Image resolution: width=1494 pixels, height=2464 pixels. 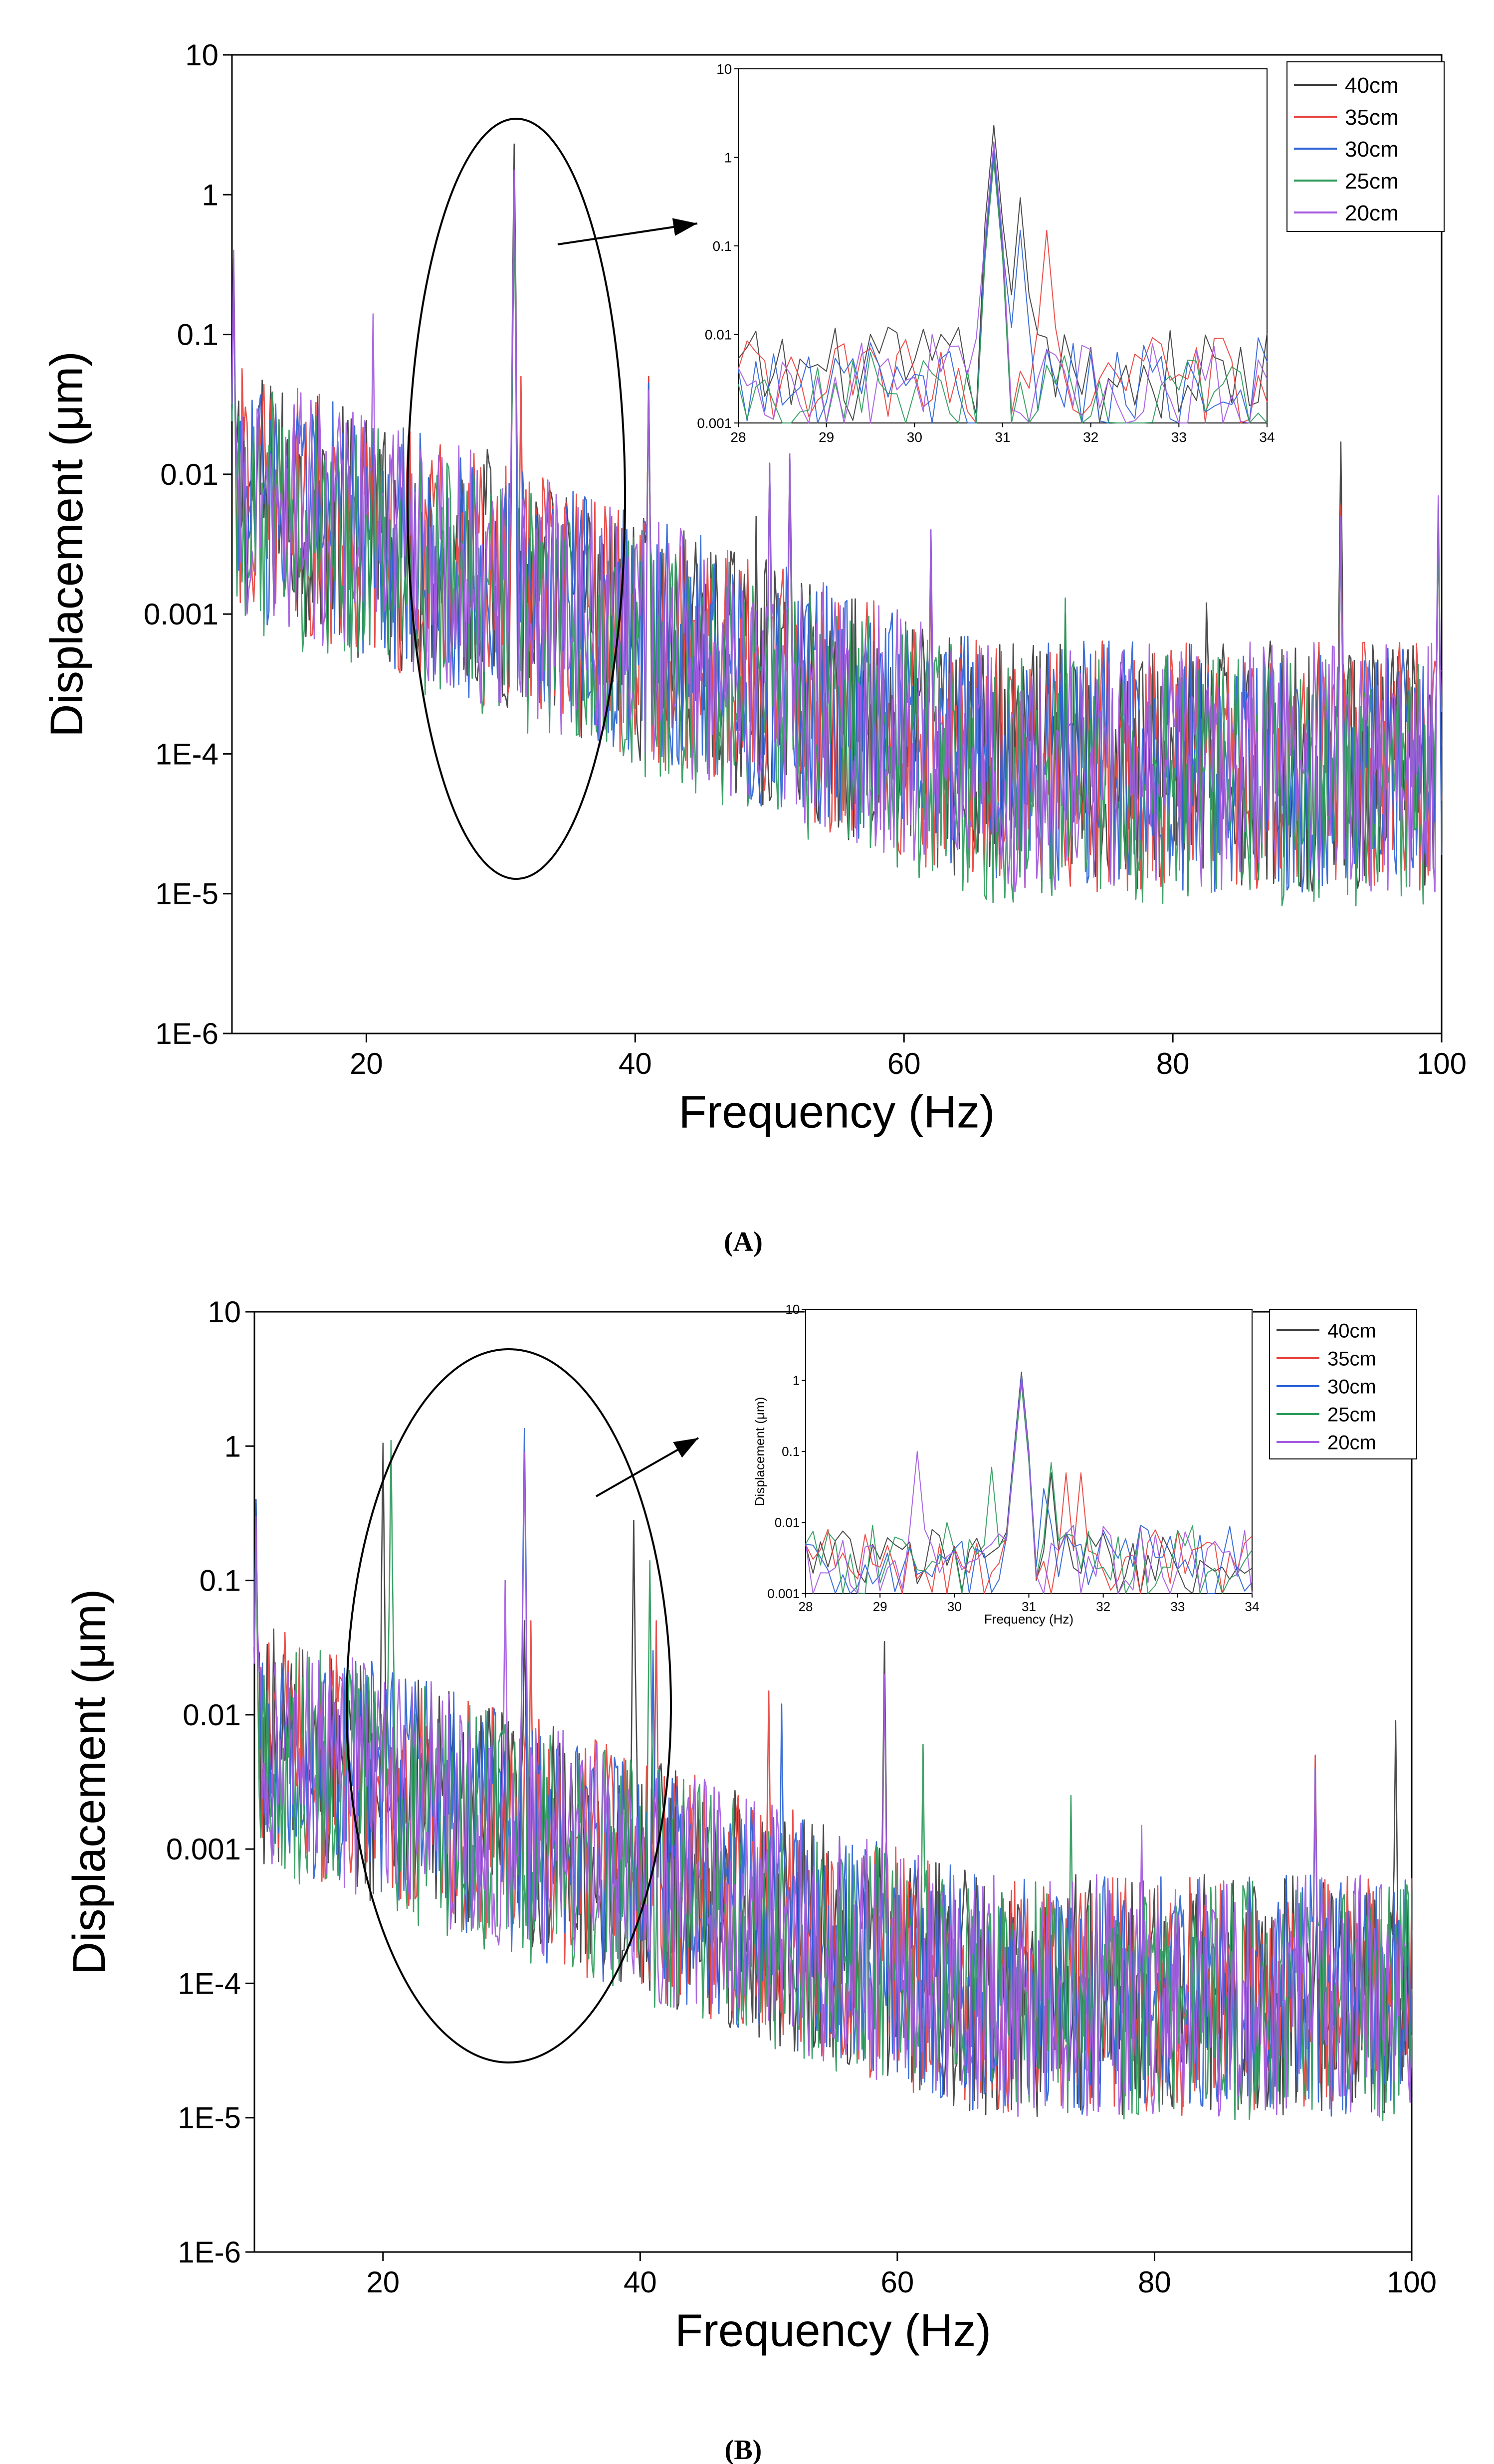 What do you see at coordinates (1003, 274) in the screenshot?
I see `series-line-40cm` at bounding box center [1003, 274].